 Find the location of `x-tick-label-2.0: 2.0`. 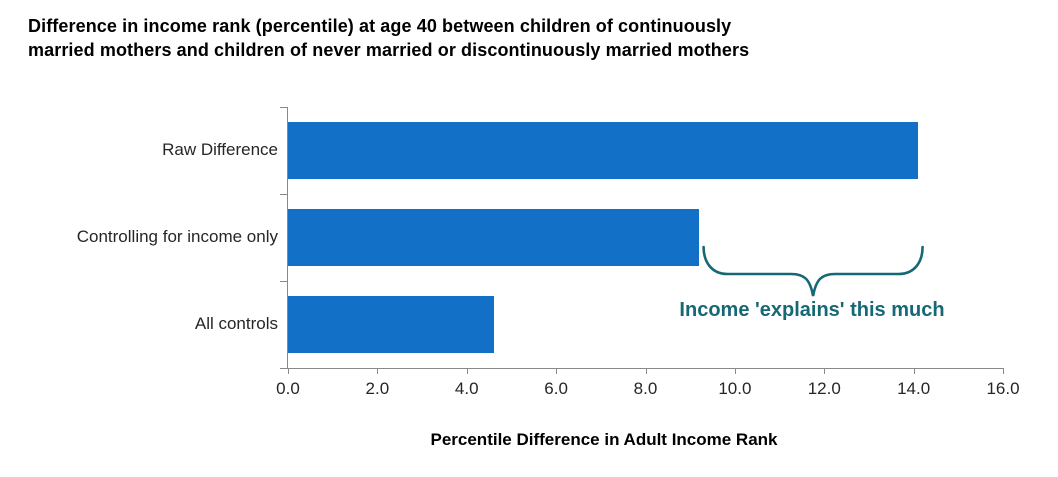

x-tick-label-2.0: 2.0 is located at coordinates (377, 388).